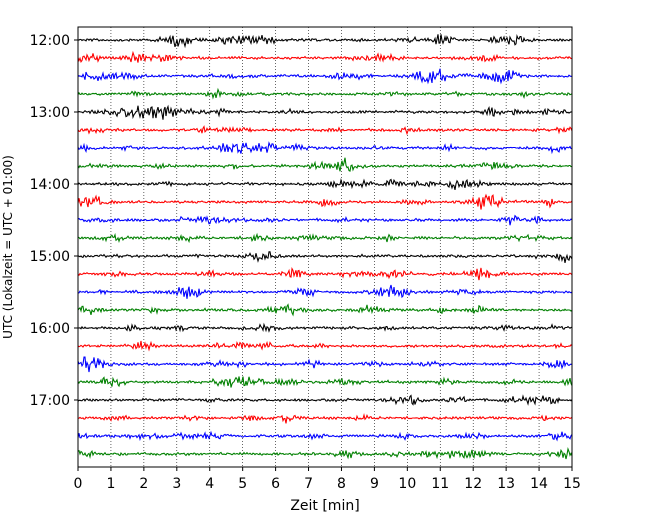 This screenshot has width=650, height=520. I want to click on x-tick-label: 15, so click(572, 484).